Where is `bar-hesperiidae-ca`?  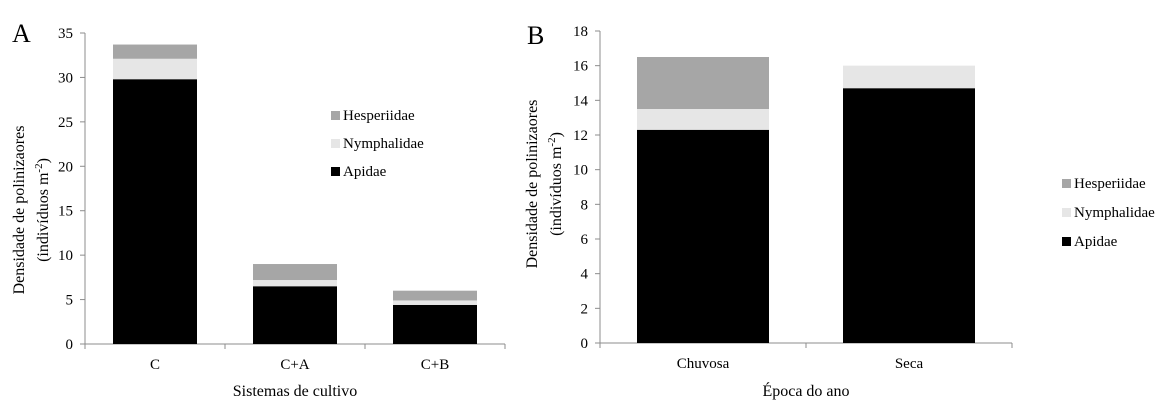 bar-hesperiidae-ca is located at coordinates (295, 272).